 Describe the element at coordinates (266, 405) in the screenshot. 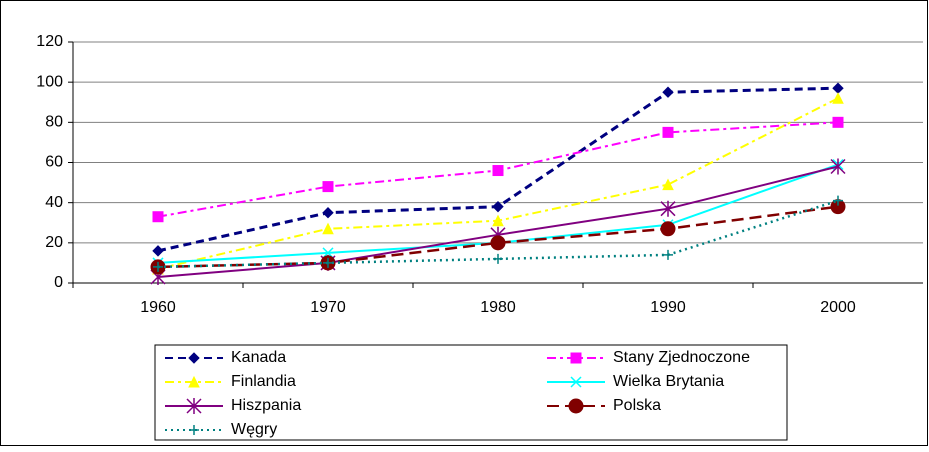

I see `legend-label: Hiszpania` at that location.